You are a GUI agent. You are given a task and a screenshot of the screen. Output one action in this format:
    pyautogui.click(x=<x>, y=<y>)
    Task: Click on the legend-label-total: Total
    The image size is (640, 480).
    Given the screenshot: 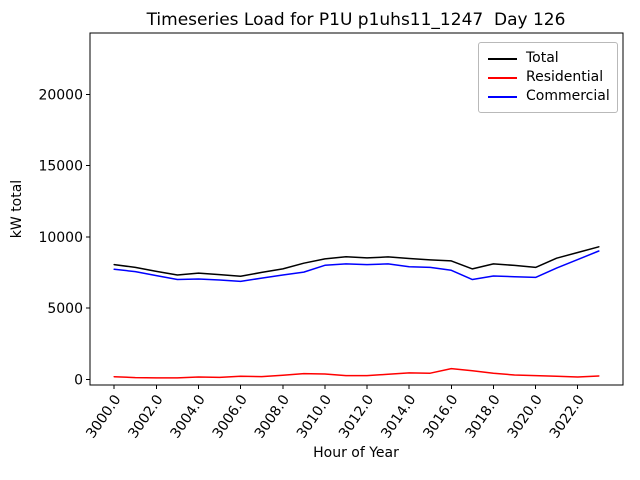 What is the action you would take?
    pyautogui.click(x=542, y=58)
    